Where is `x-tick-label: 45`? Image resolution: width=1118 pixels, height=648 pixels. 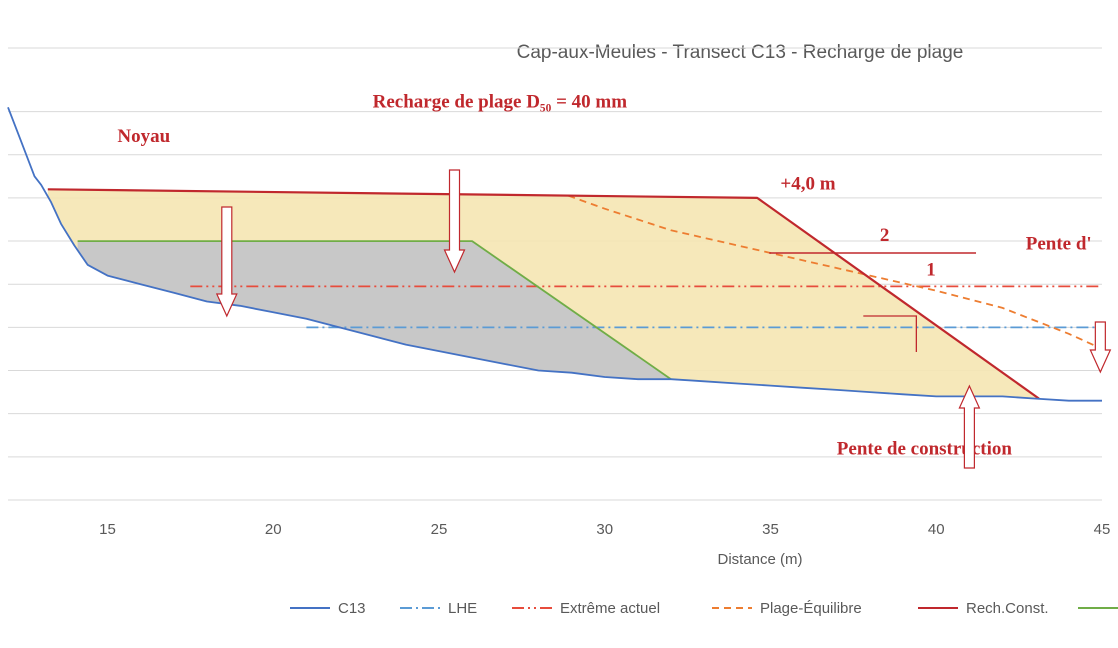
x-tick-label: 45 is located at coordinates (1102, 529).